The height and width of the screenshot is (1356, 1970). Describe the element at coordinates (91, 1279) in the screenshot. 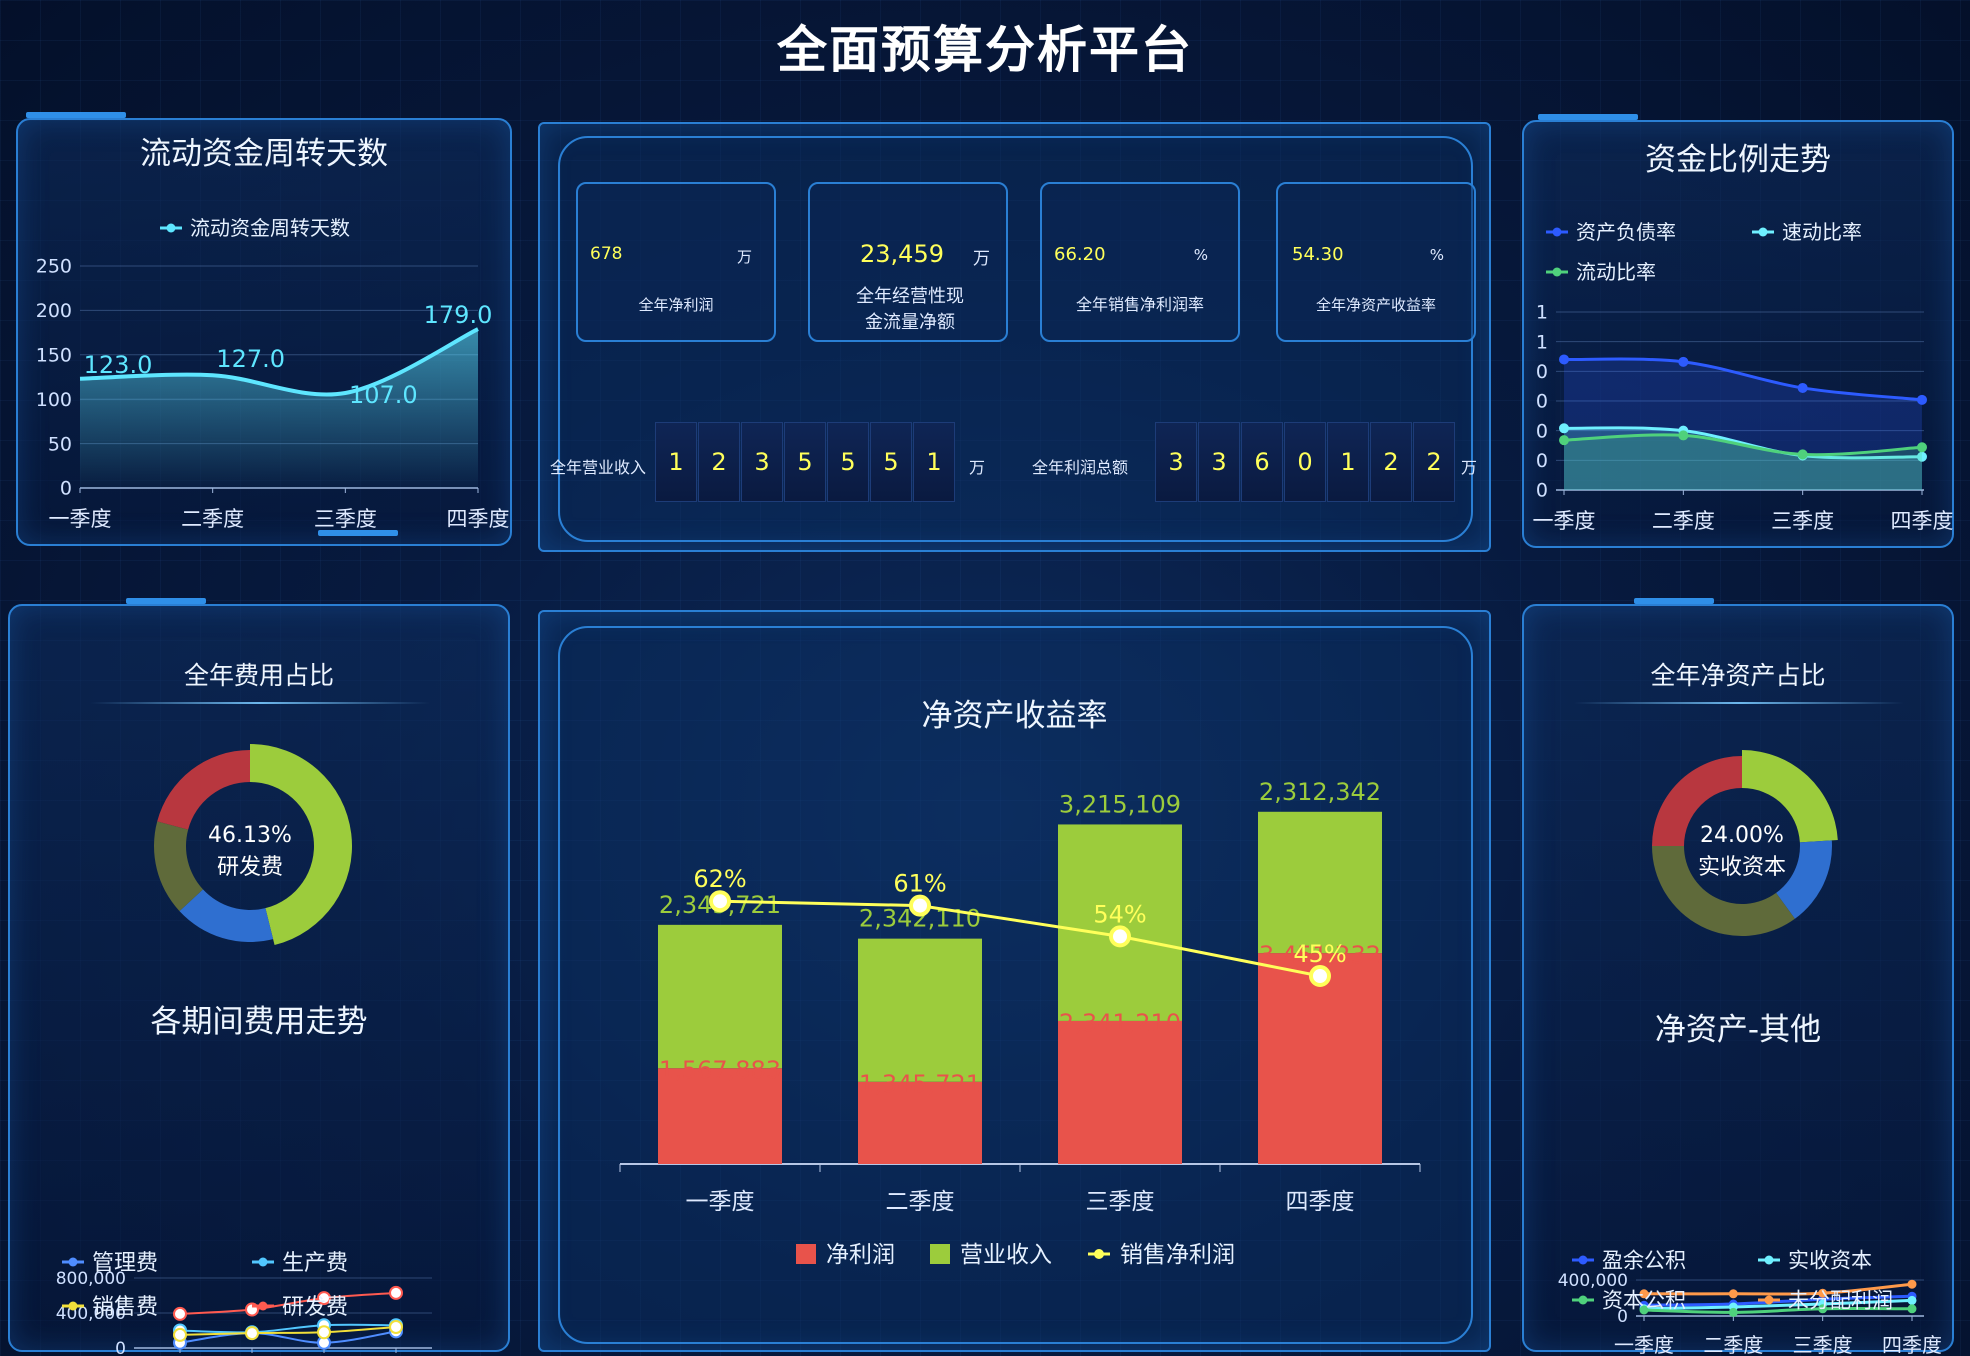

I see `y-tick-label: 800,000` at that location.